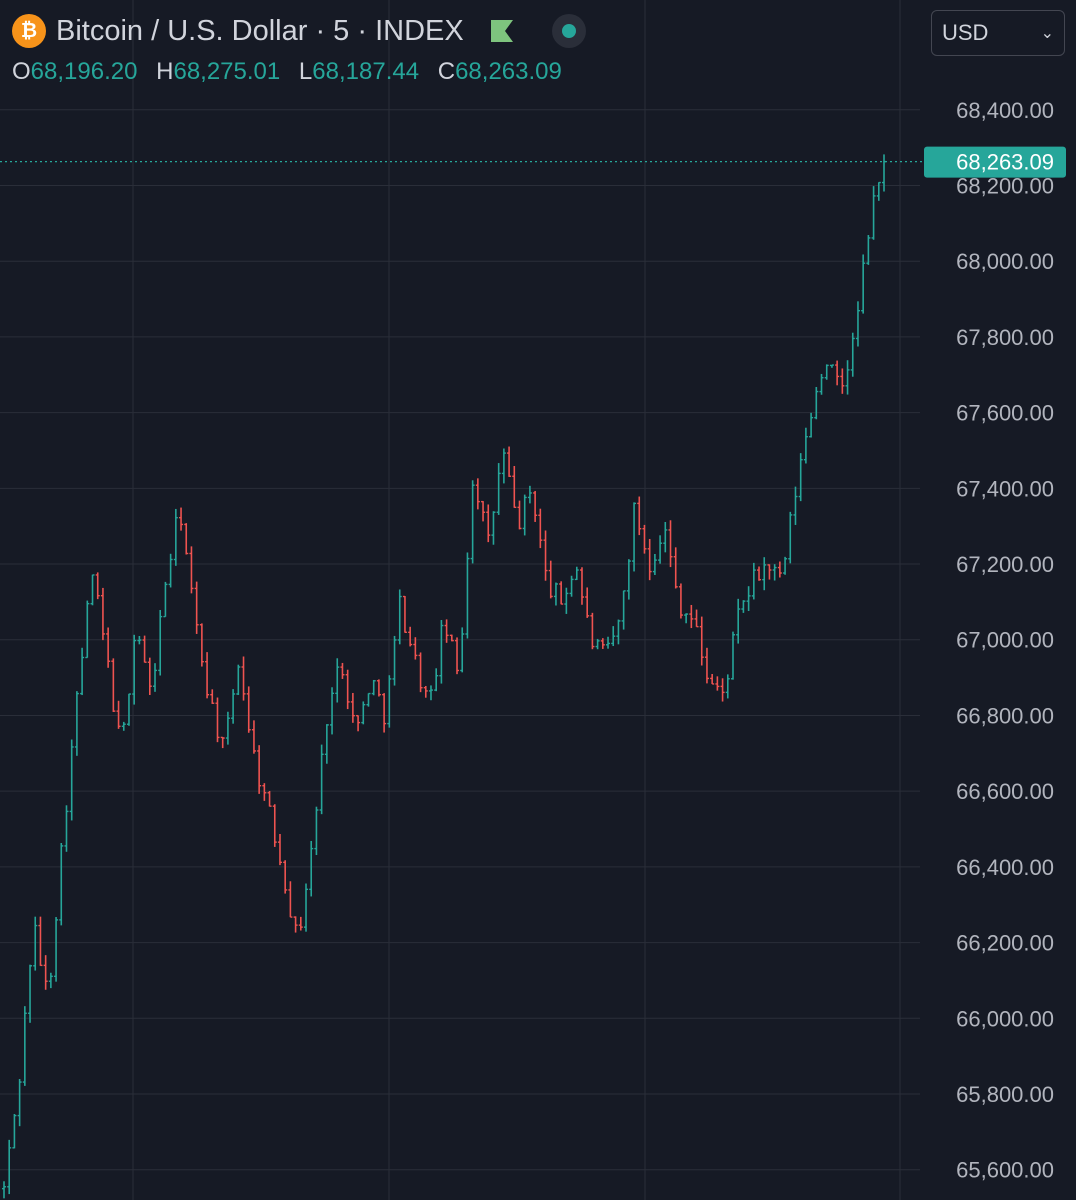  What do you see at coordinates (1005, 162) in the screenshot?
I see `last-price-label: 68,263.09` at bounding box center [1005, 162].